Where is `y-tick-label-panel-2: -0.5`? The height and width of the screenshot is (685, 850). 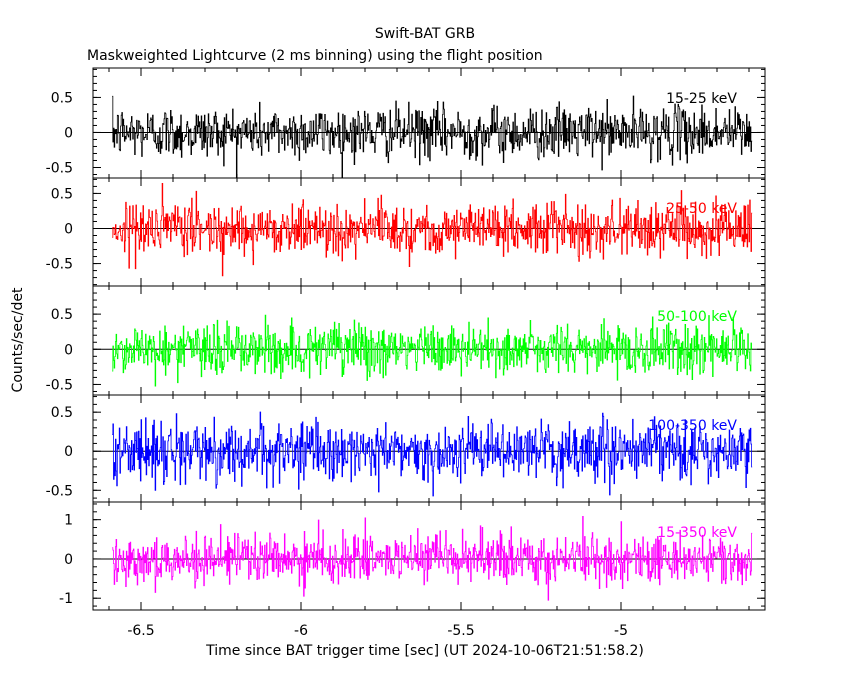 y-tick-label-panel-2: -0.5 is located at coordinates (59, 385).